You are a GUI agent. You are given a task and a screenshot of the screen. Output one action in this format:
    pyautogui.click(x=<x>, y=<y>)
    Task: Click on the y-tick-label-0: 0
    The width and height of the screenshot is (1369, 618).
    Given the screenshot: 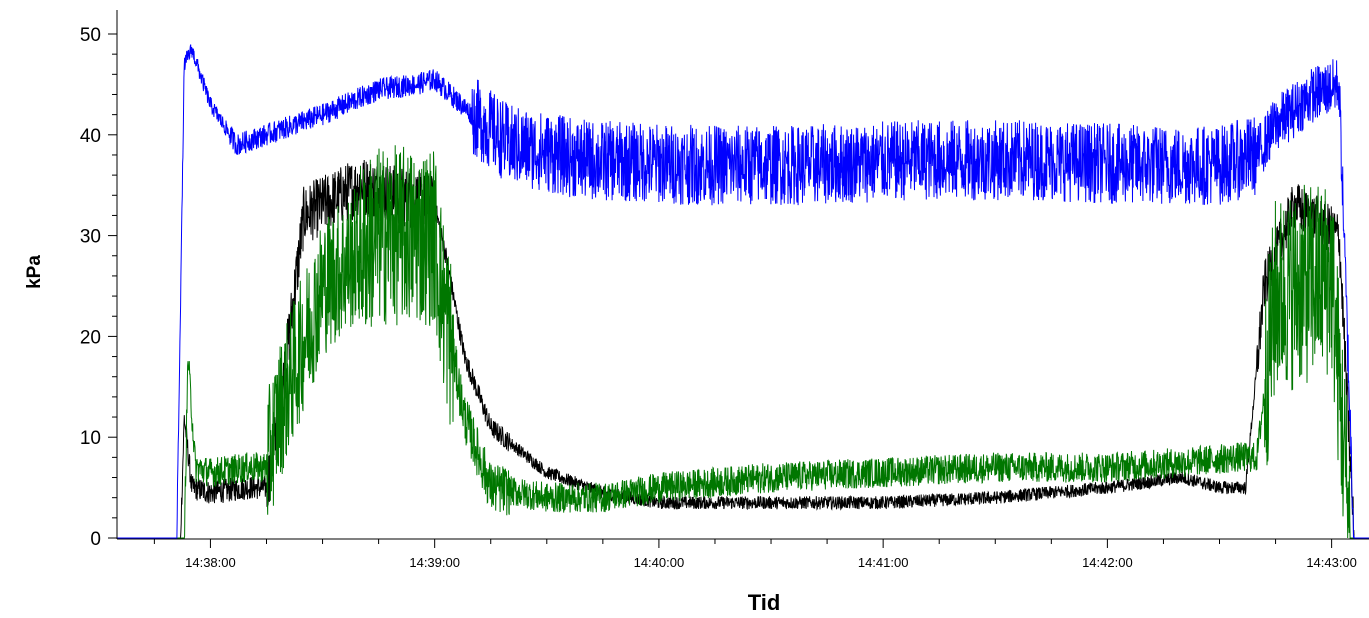 What is the action you would take?
    pyautogui.click(x=95, y=539)
    